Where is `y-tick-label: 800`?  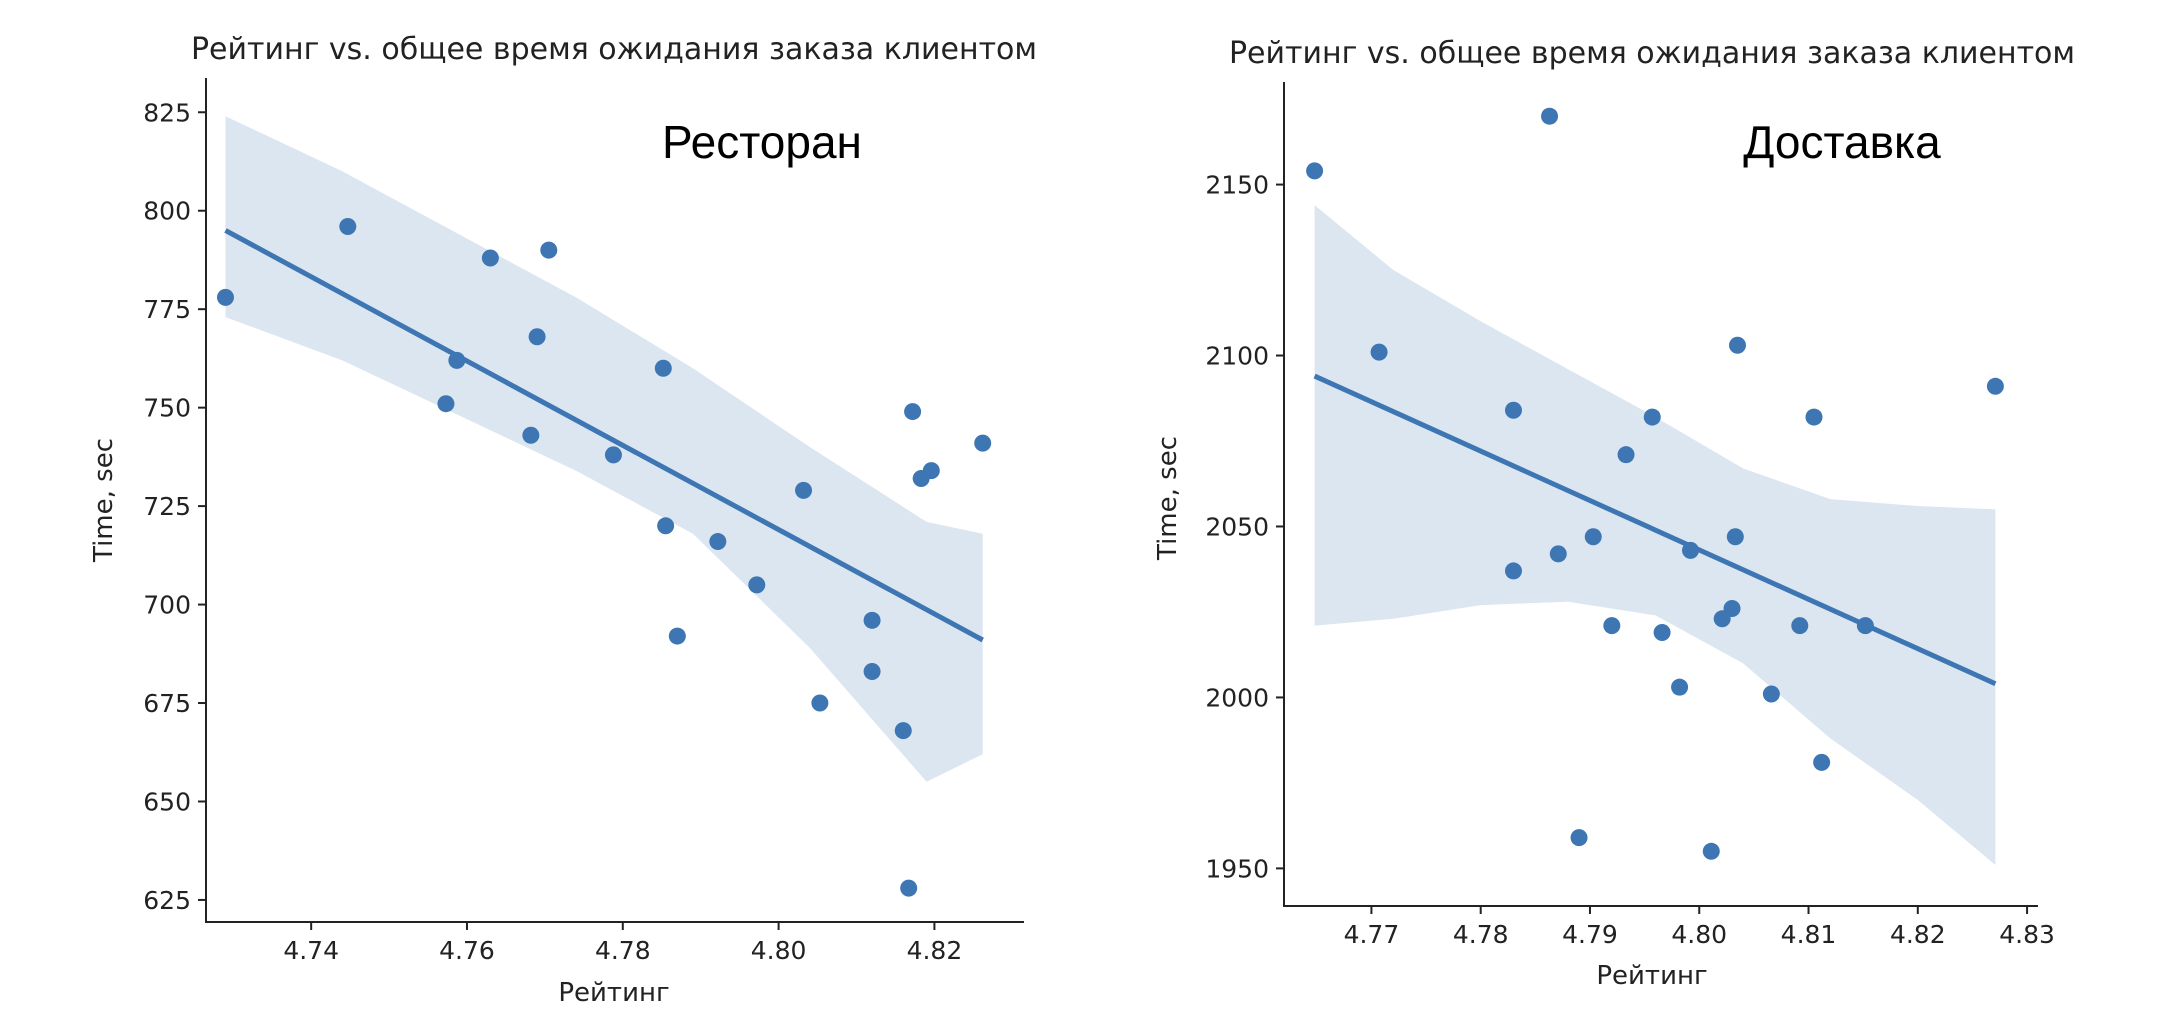 y-tick-label: 800 is located at coordinates (167, 211).